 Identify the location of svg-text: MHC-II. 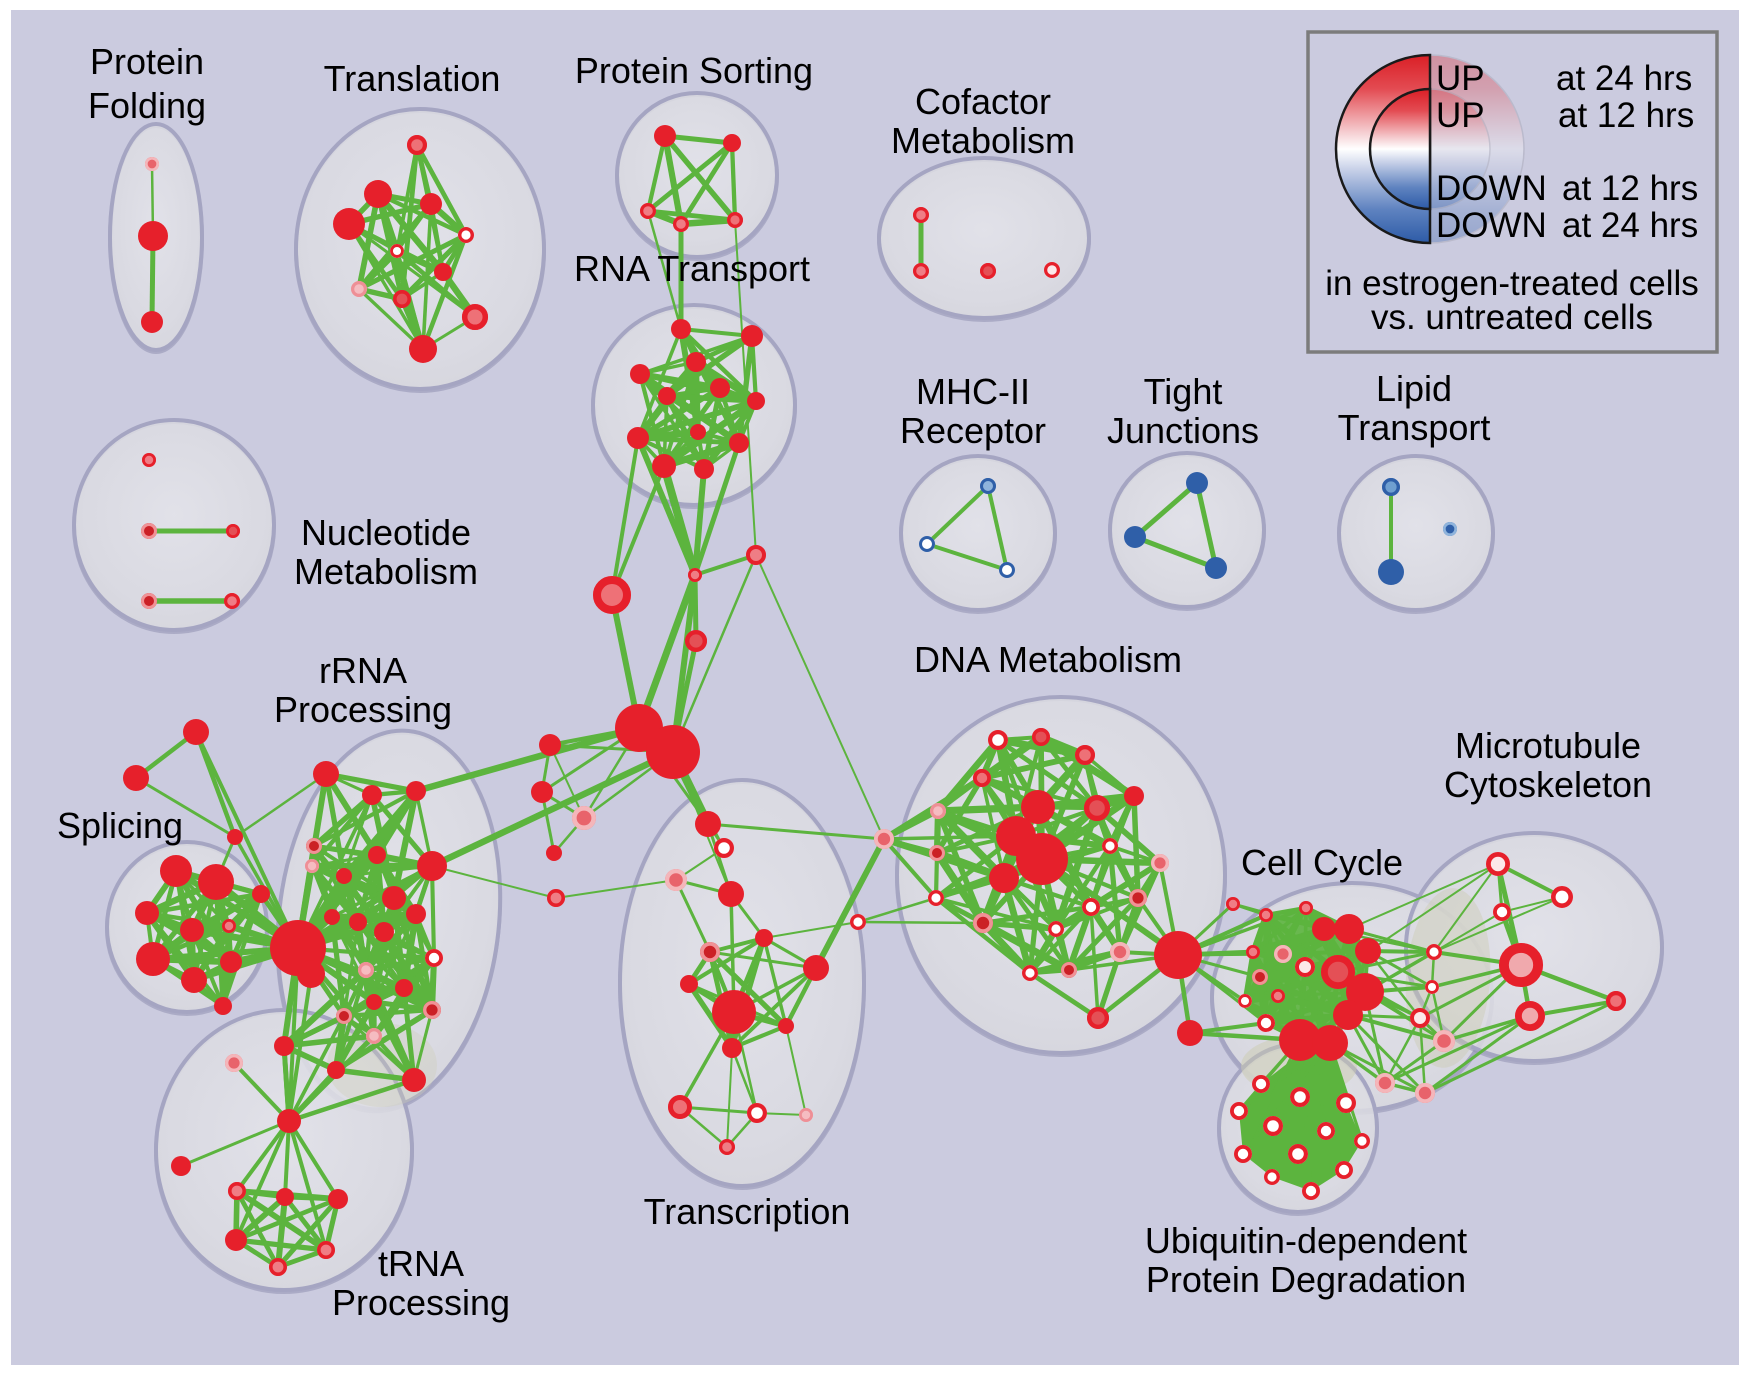
(973, 391).